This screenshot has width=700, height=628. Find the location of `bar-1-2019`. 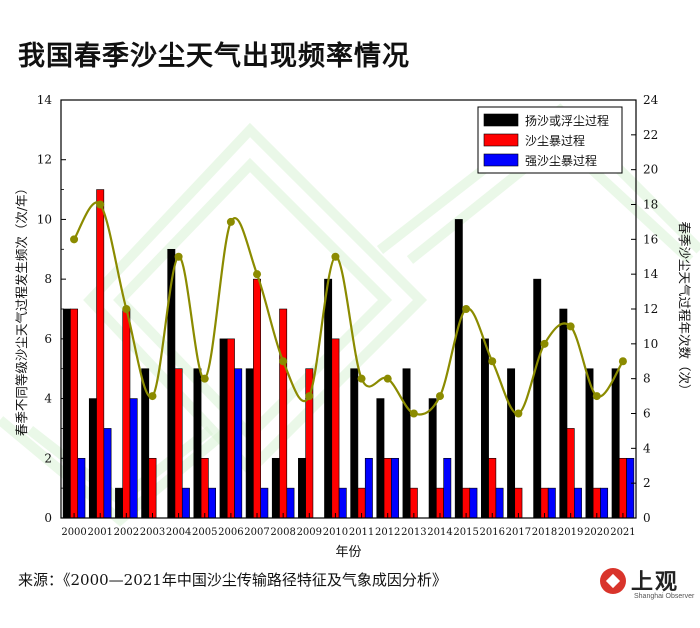

bar-1-2019 is located at coordinates (563, 413).